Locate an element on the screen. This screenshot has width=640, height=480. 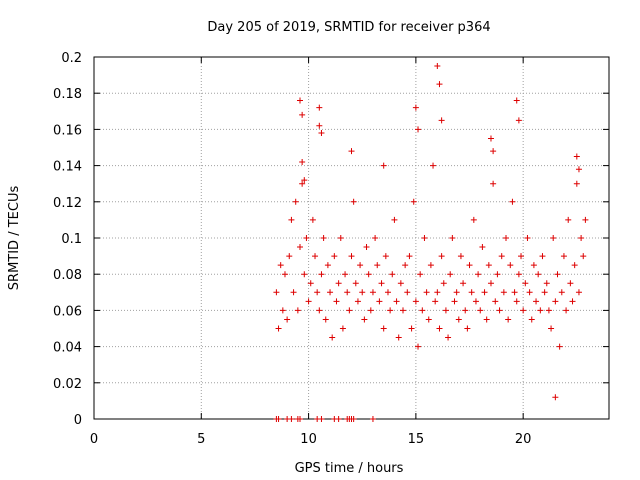
y-tick-label: 0.14 is located at coordinates (67, 167).